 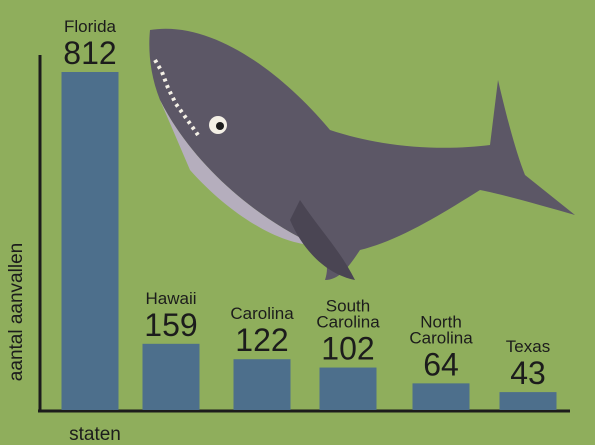 What do you see at coordinates (348, 314) in the screenshot?
I see `category-label: South Carolina` at bounding box center [348, 314].